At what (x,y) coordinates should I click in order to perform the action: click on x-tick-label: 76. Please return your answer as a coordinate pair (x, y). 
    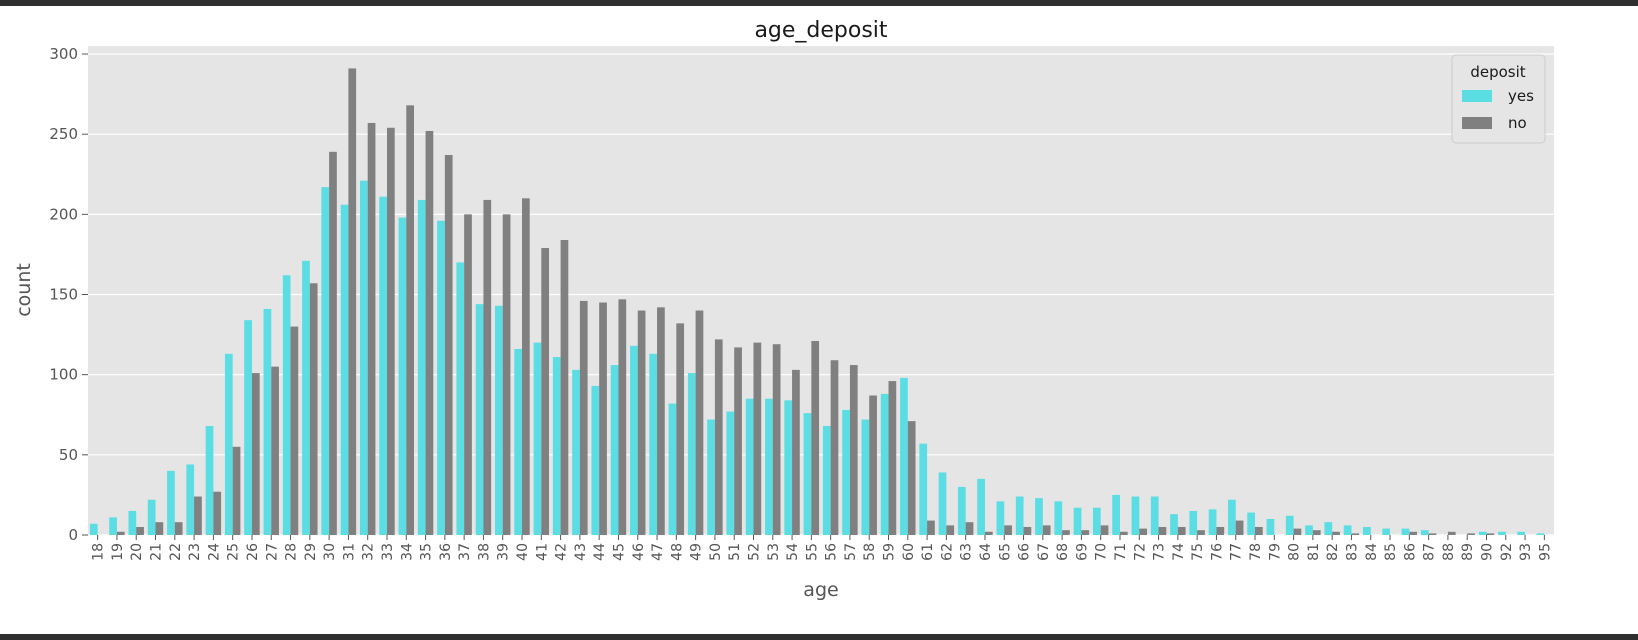
    Looking at the image, I should click on (1217, 552).